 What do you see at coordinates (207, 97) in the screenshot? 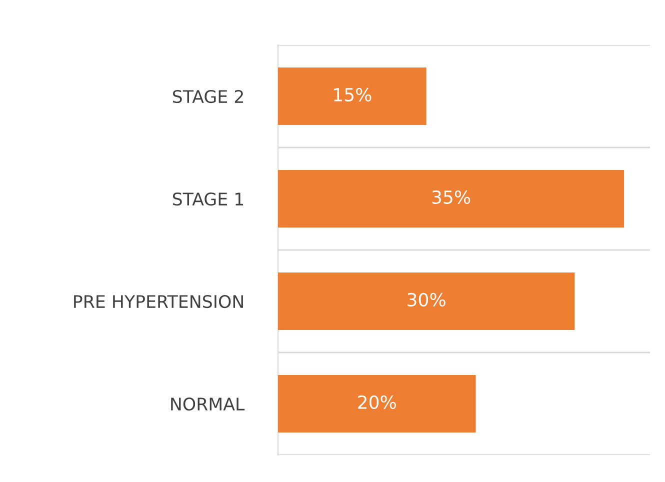
I see `y-tick-label: STAGE 2` at bounding box center [207, 97].